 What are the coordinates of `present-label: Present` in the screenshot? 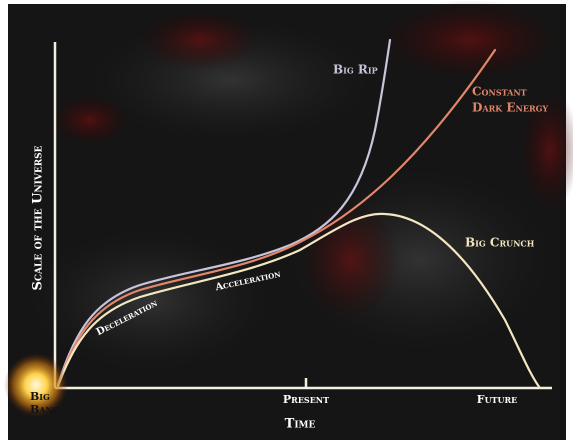 It's located at (306, 399).